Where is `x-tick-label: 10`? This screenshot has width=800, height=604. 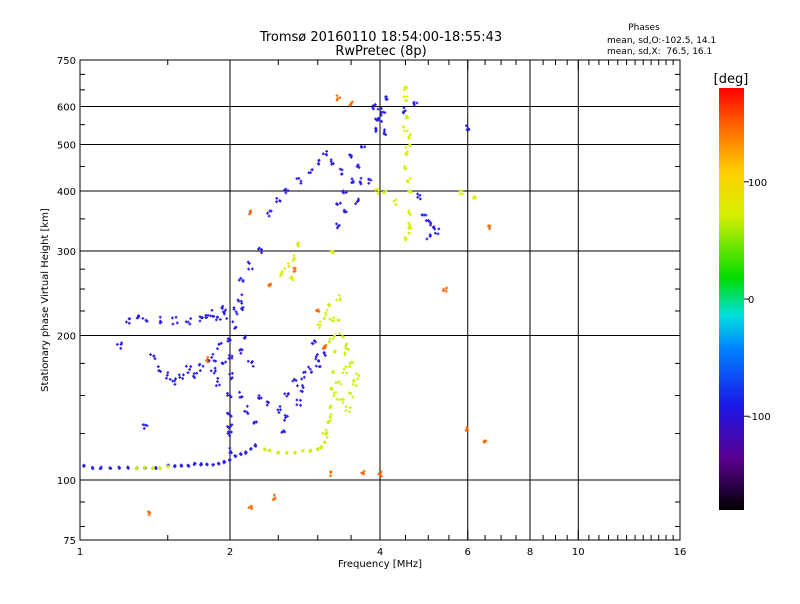
x-tick-label: 10 is located at coordinates (578, 552).